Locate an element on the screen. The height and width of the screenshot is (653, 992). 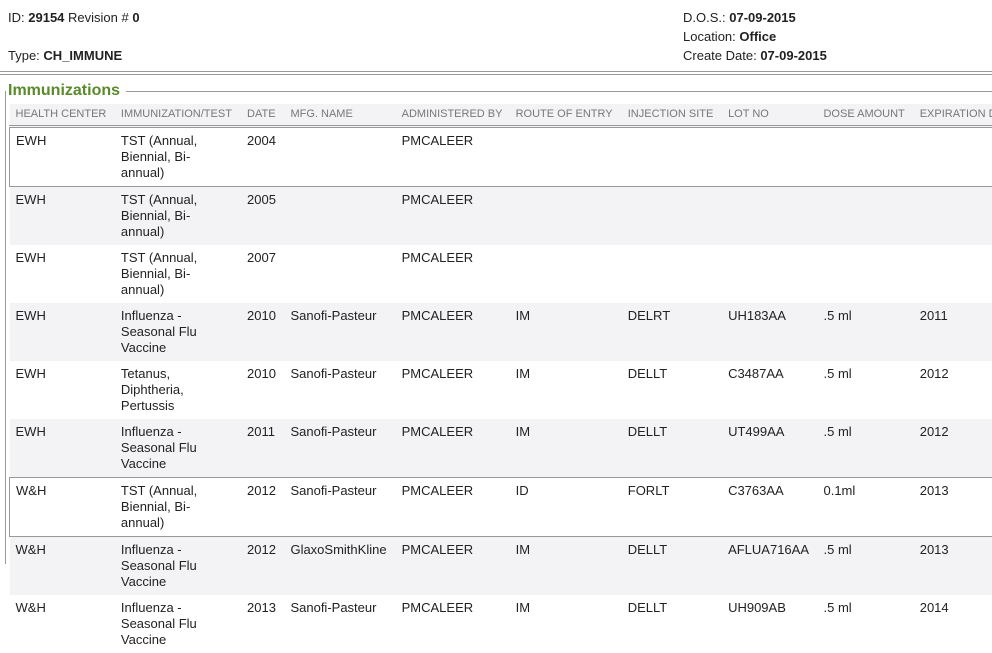
table-cell: 0.1ml is located at coordinates (865, 507).